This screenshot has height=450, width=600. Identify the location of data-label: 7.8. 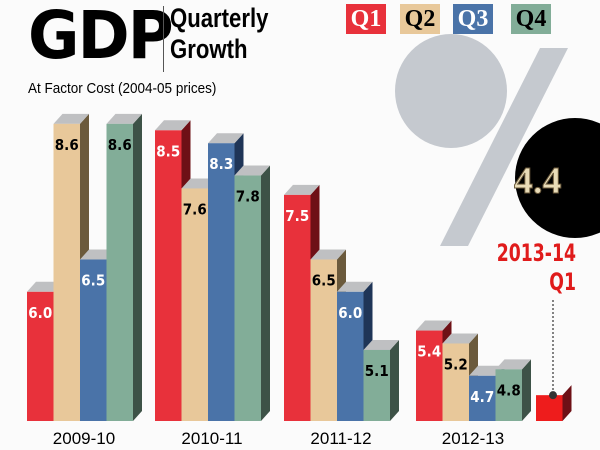
(248, 197).